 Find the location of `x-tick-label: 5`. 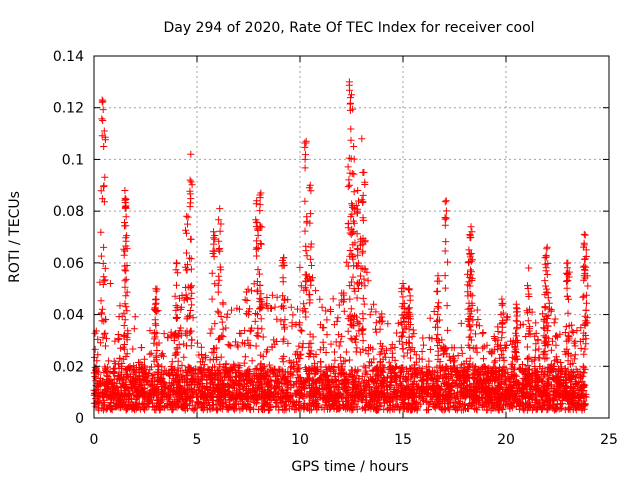

x-tick-label: 5 is located at coordinates (197, 440).